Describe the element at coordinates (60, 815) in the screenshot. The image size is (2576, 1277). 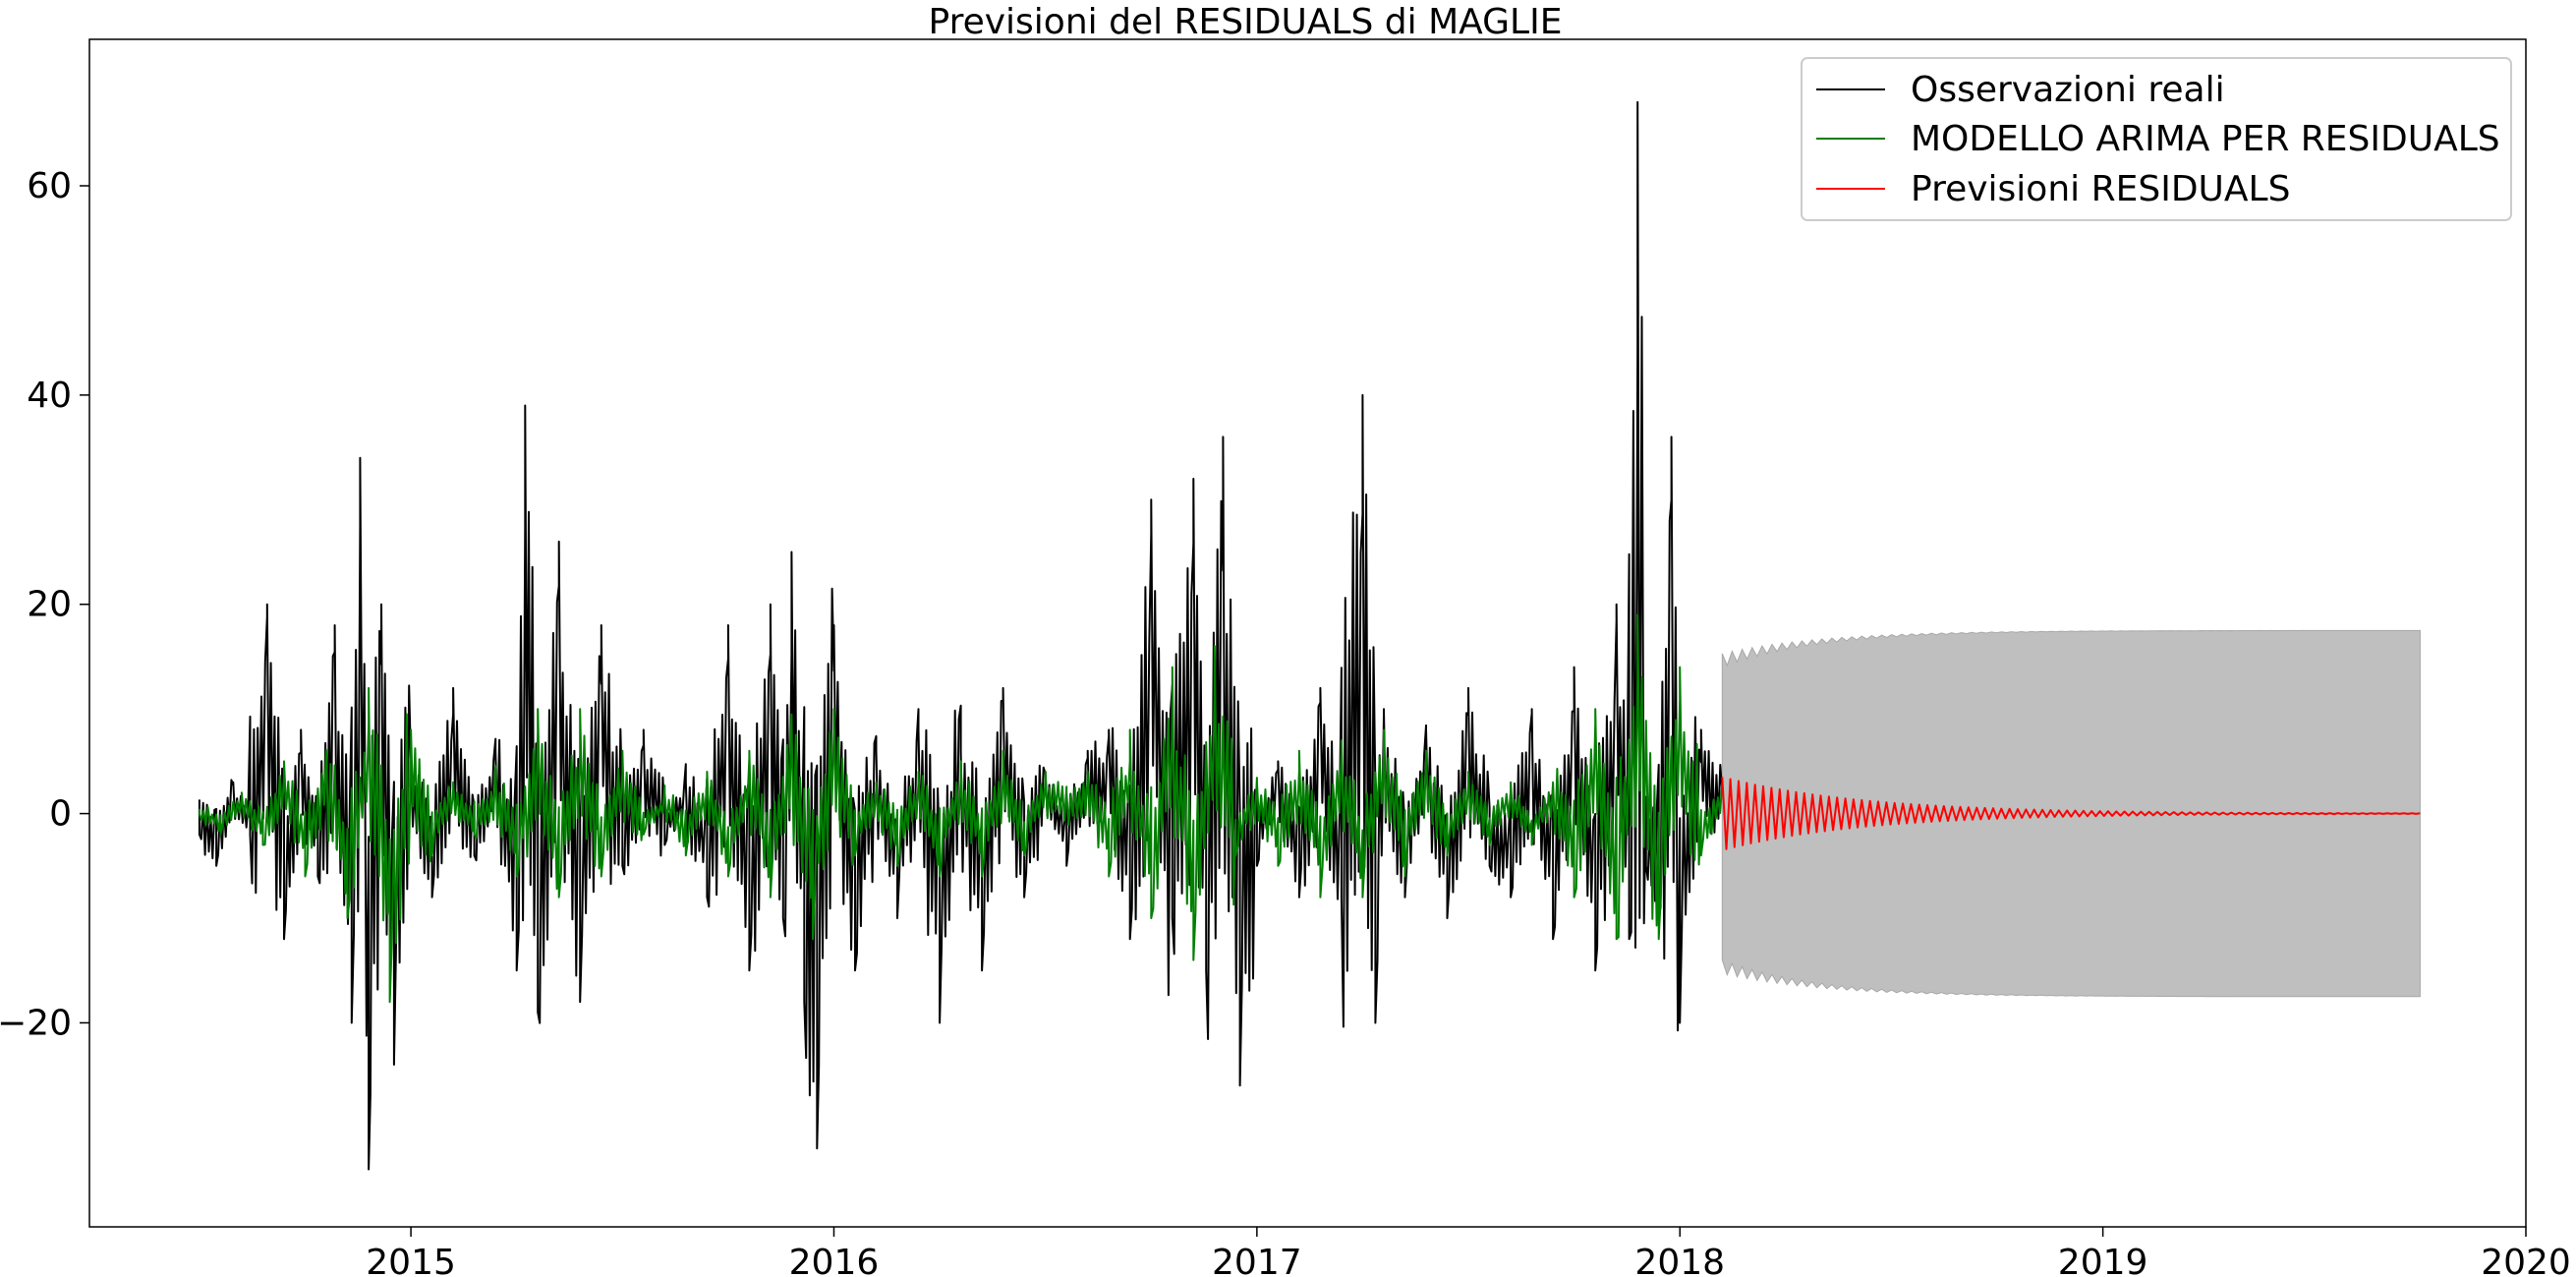
I see `y-tick-label-0: 0` at that location.